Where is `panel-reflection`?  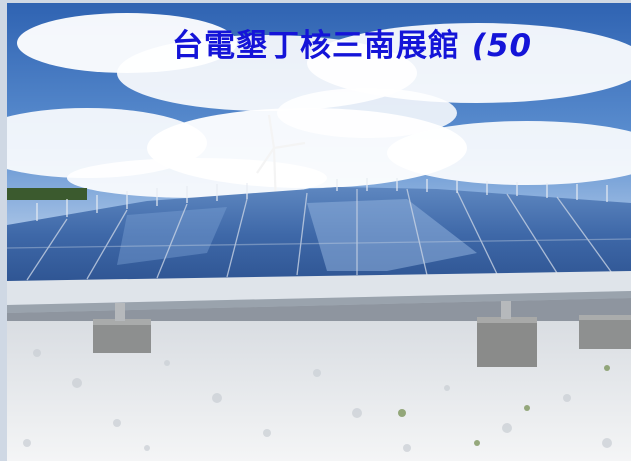 panel-reflection is located at coordinates (392, 235).